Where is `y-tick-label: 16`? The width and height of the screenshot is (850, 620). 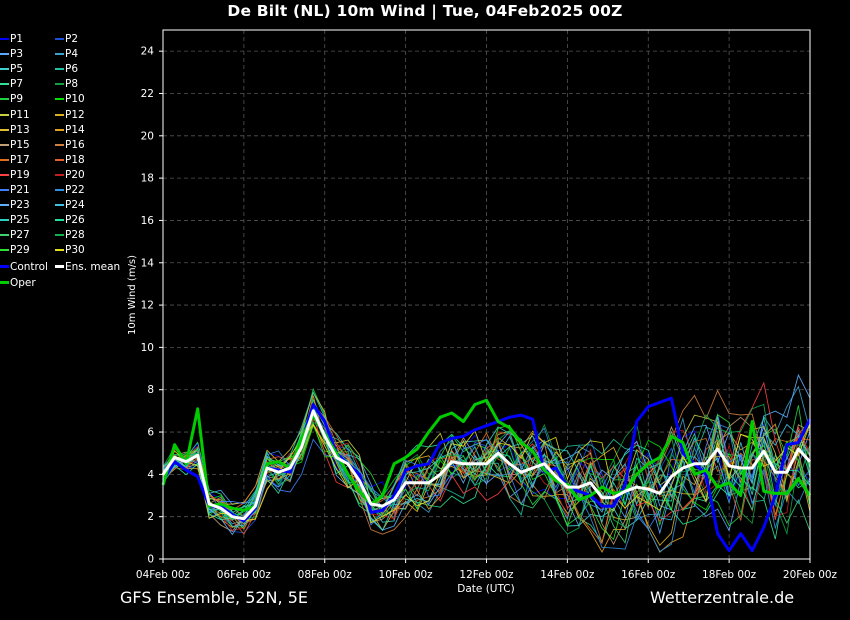
y-tick-label: 16 is located at coordinates (148, 221).